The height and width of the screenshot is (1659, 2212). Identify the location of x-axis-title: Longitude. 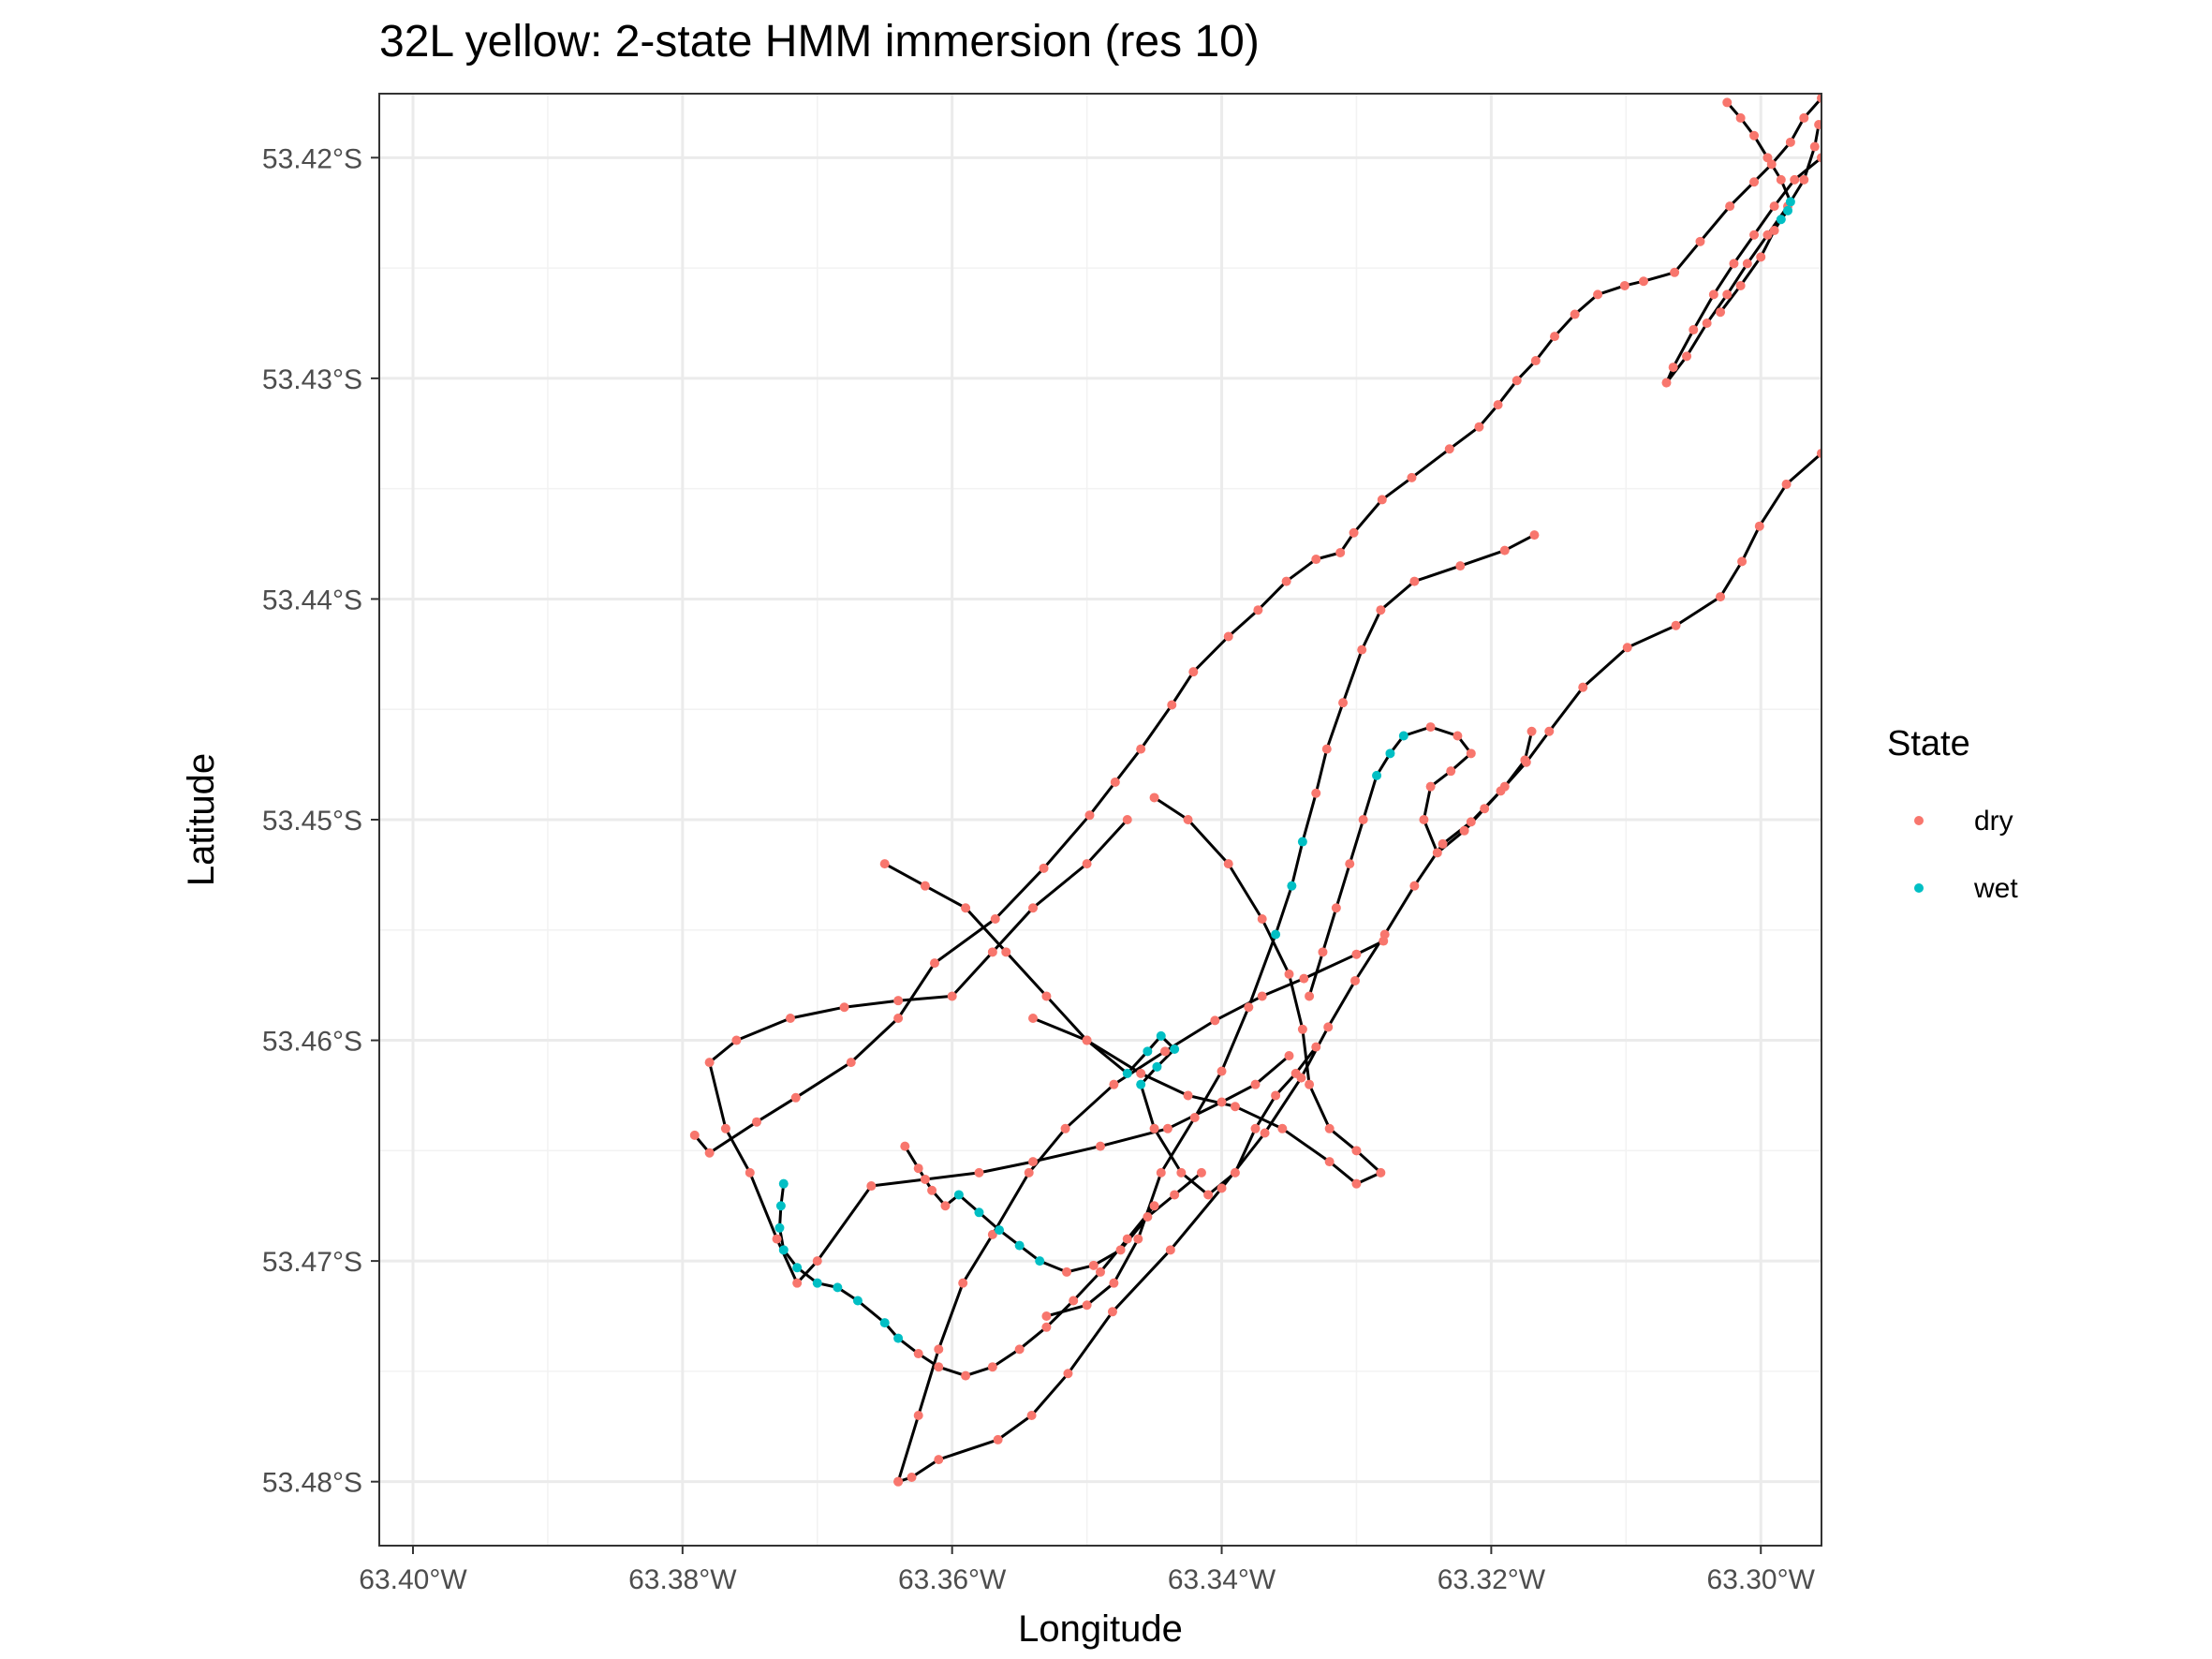
(1101, 1629).